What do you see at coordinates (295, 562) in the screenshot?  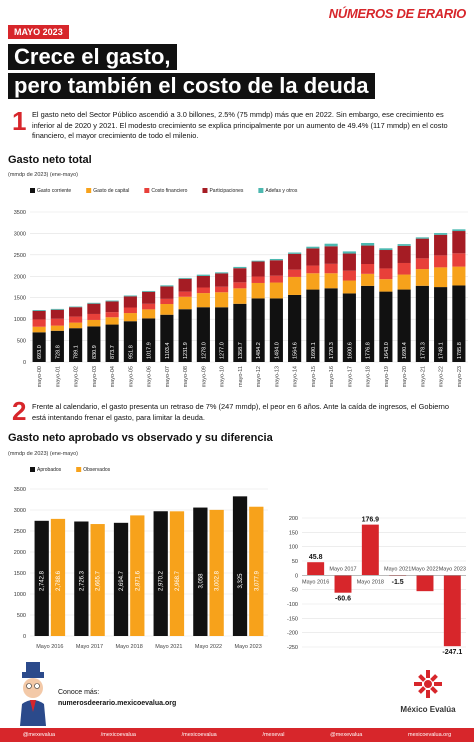 I see `y-tick-label: 50` at bounding box center [295, 562].